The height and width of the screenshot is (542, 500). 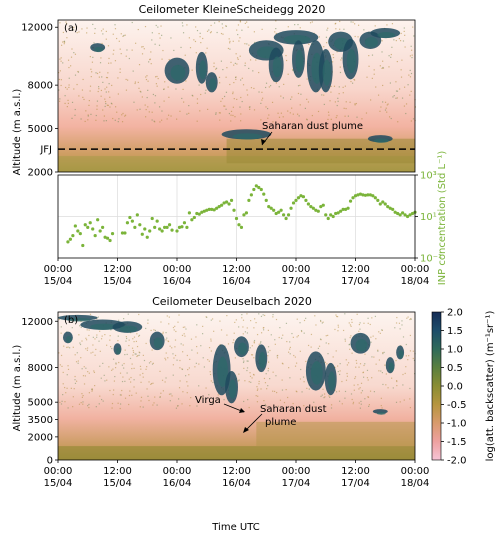 What do you see at coordinates (296, 281) in the screenshot?
I see `inp-x-tick-label-date: 17/04` at bounding box center [296, 281].